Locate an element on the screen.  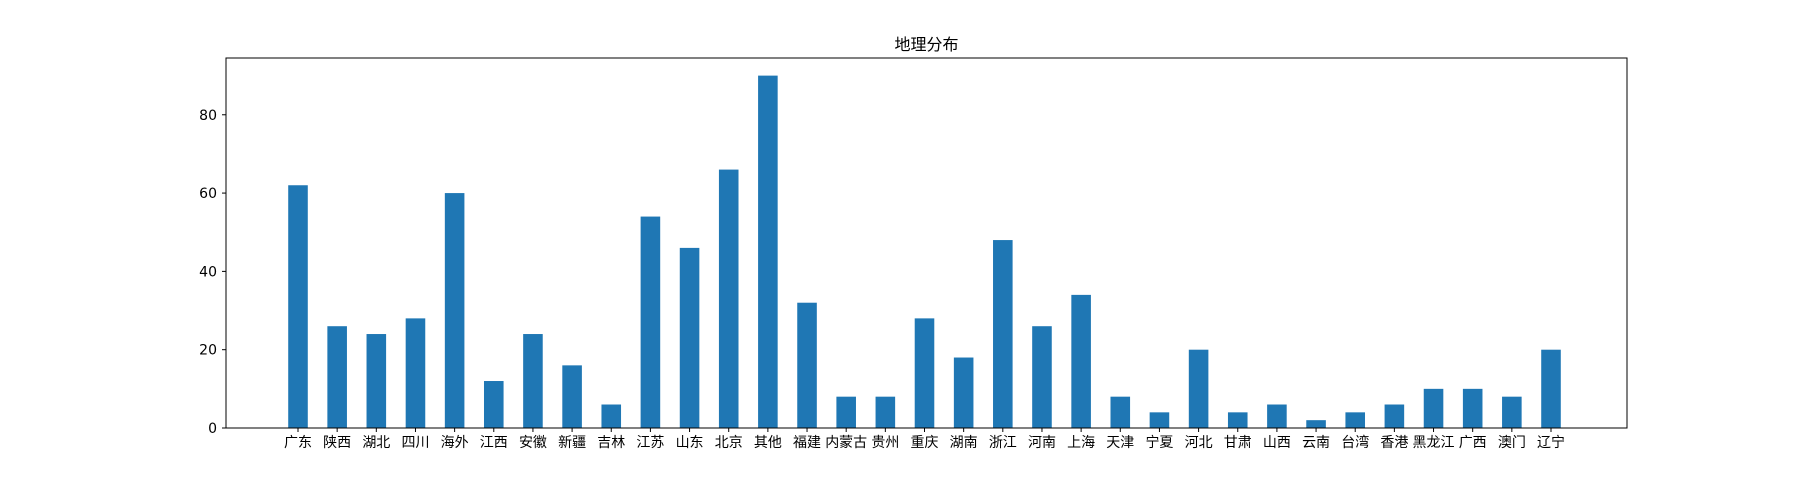
bar-黑龙江 is located at coordinates (1433, 408).